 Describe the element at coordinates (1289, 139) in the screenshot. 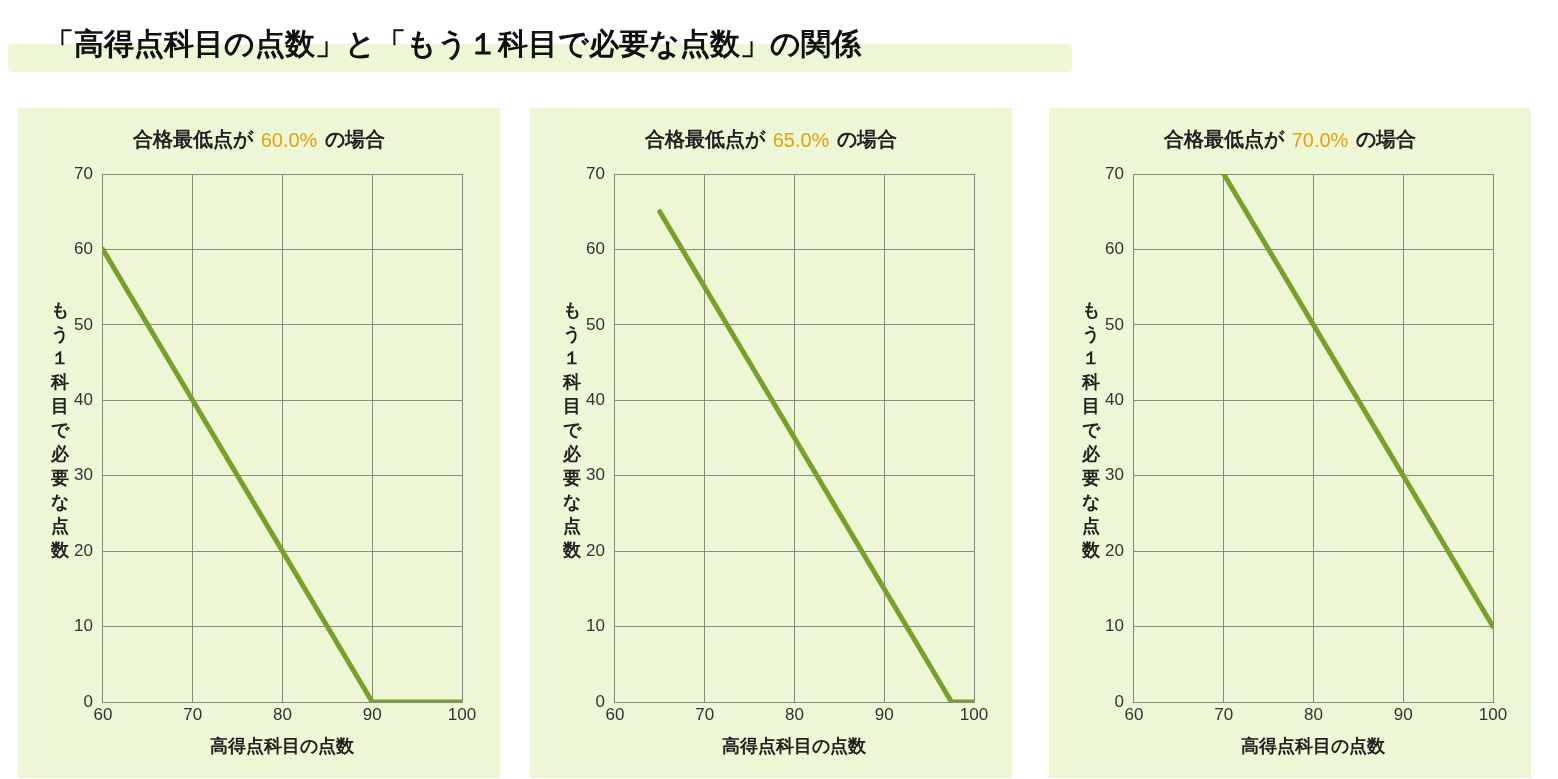

I see `chart-title: 合格最低点が 70.0% の場合` at that location.